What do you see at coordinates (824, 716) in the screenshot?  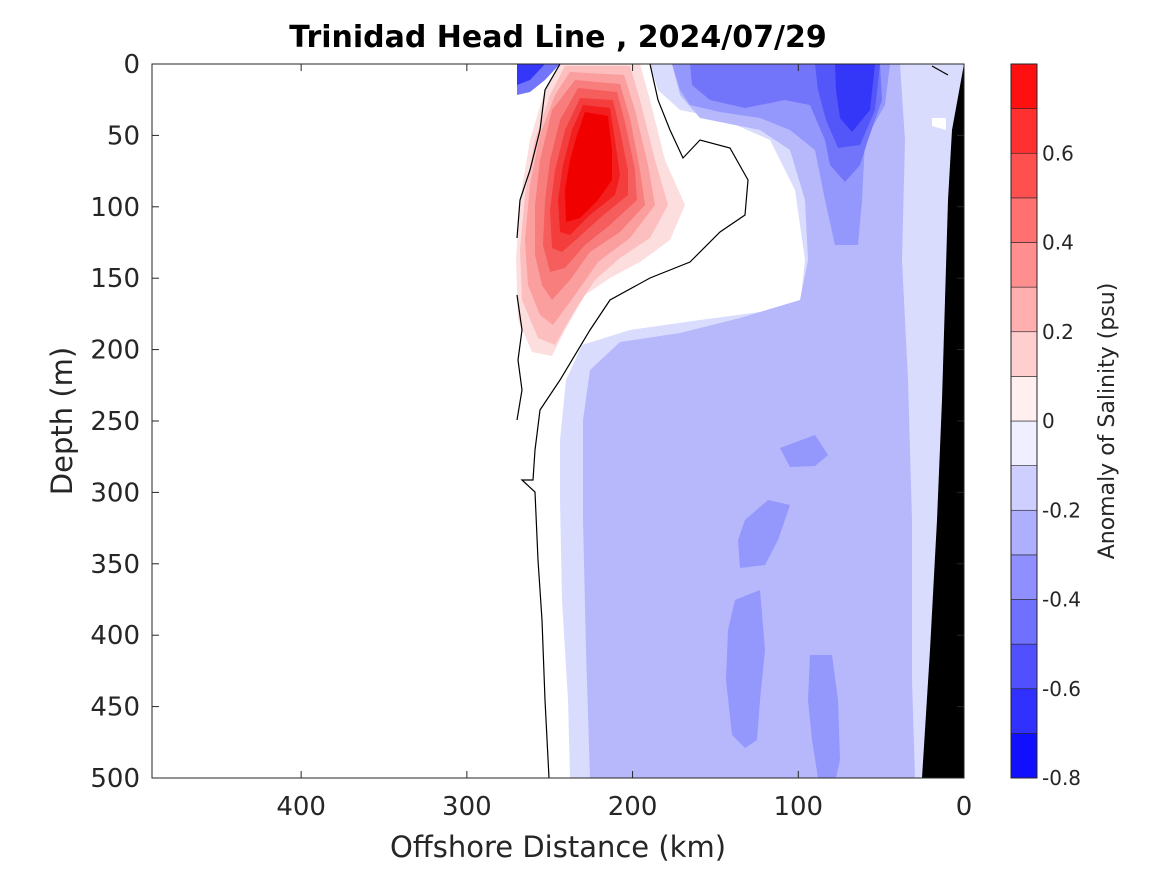 I see `contour-fill-minus-0-3-deep-b` at bounding box center [824, 716].